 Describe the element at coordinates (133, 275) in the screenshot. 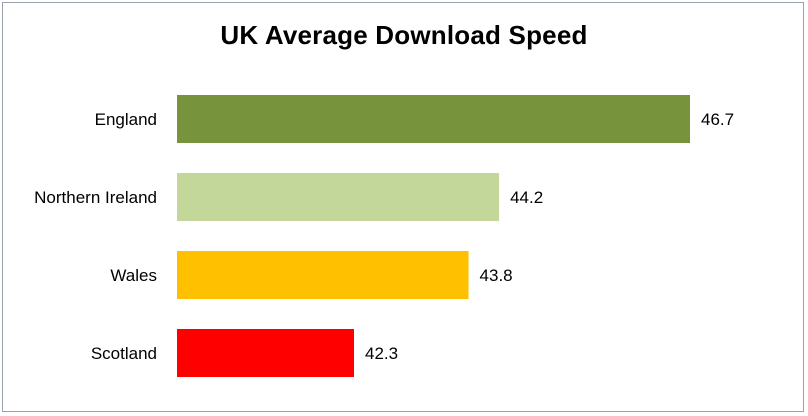

I see `category-label-wales: Wales` at that location.